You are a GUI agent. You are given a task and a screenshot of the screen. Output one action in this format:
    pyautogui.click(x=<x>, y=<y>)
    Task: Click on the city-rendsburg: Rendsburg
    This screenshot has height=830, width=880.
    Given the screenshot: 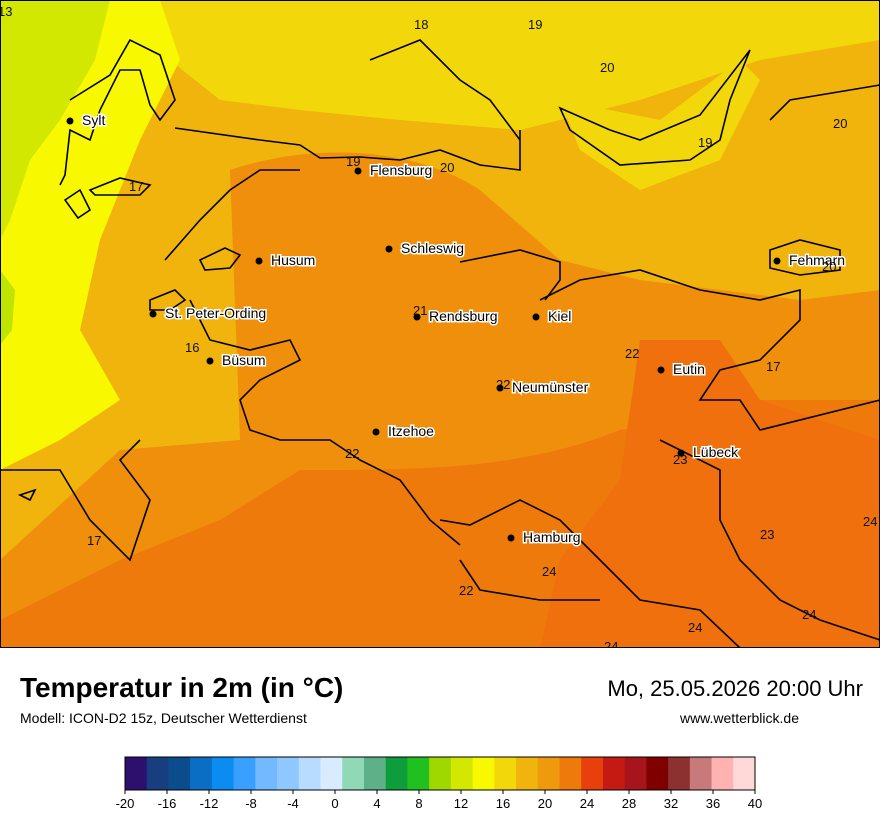 What is the action you would take?
    pyautogui.click(x=456, y=316)
    